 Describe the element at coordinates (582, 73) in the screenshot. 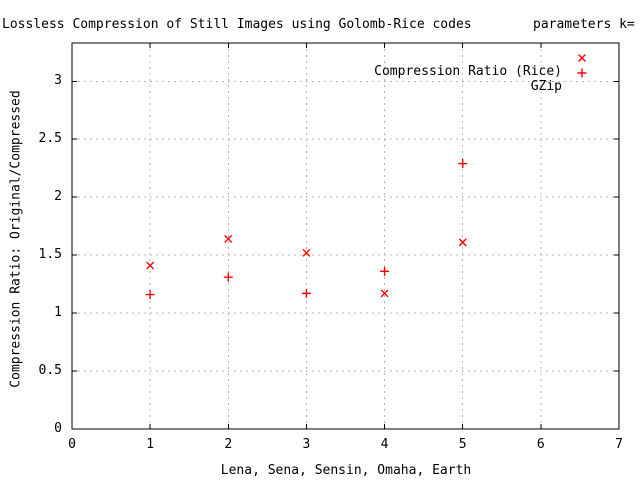

I see `legend-marker-plus-icon` at that location.